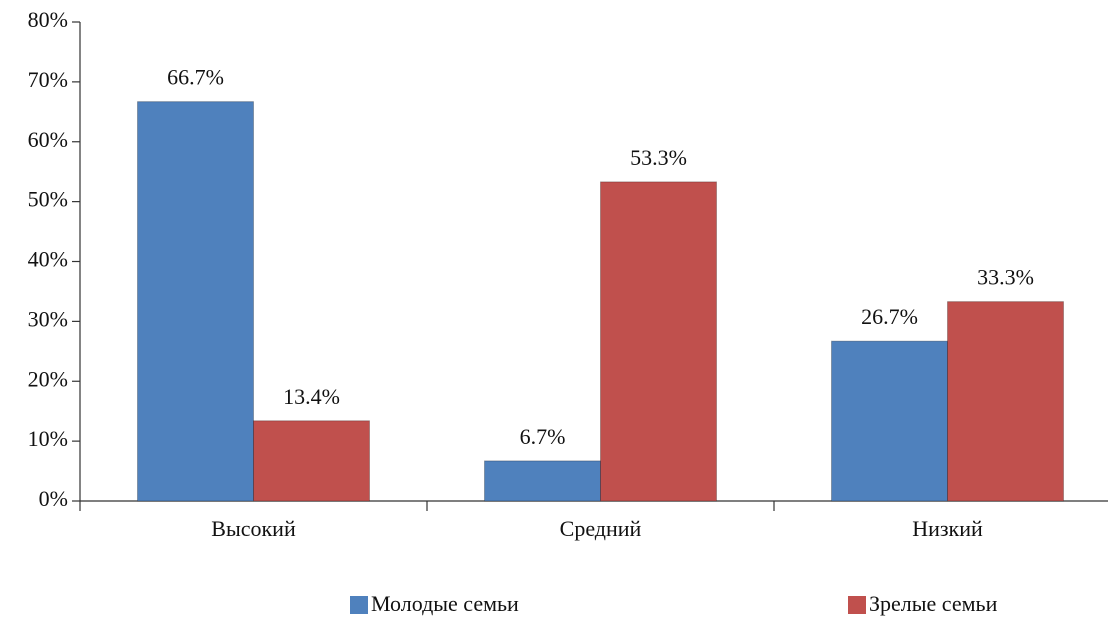 Image resolution: width=1110 pixels, height=620 pixels. What do you see at coordinates (48, 259) in the screenshot?
I see `y-tick-label: 40%` at bounding box center [48, 259].